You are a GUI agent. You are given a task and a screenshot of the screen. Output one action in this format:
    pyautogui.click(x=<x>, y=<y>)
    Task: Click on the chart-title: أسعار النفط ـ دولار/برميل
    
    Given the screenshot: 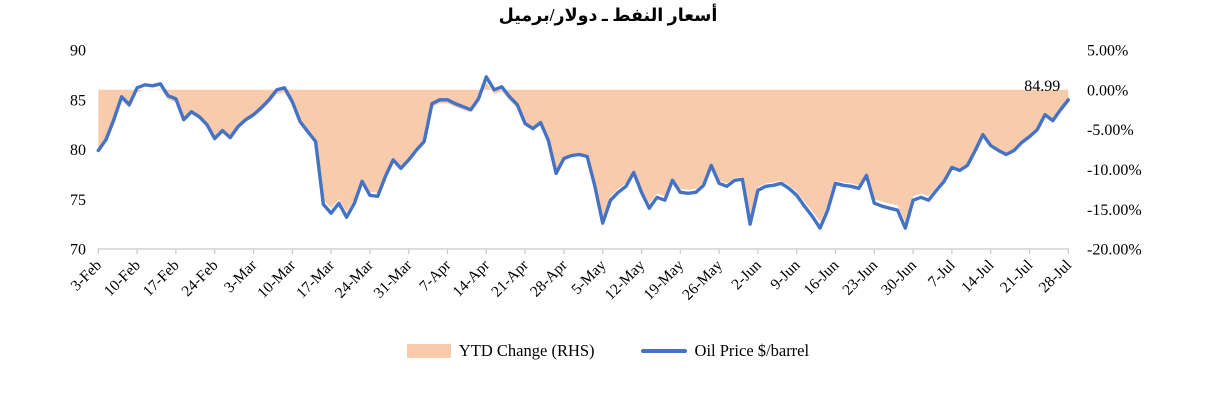 What is the action you would take?
    pyautogui.click(x=608, y=15)
    